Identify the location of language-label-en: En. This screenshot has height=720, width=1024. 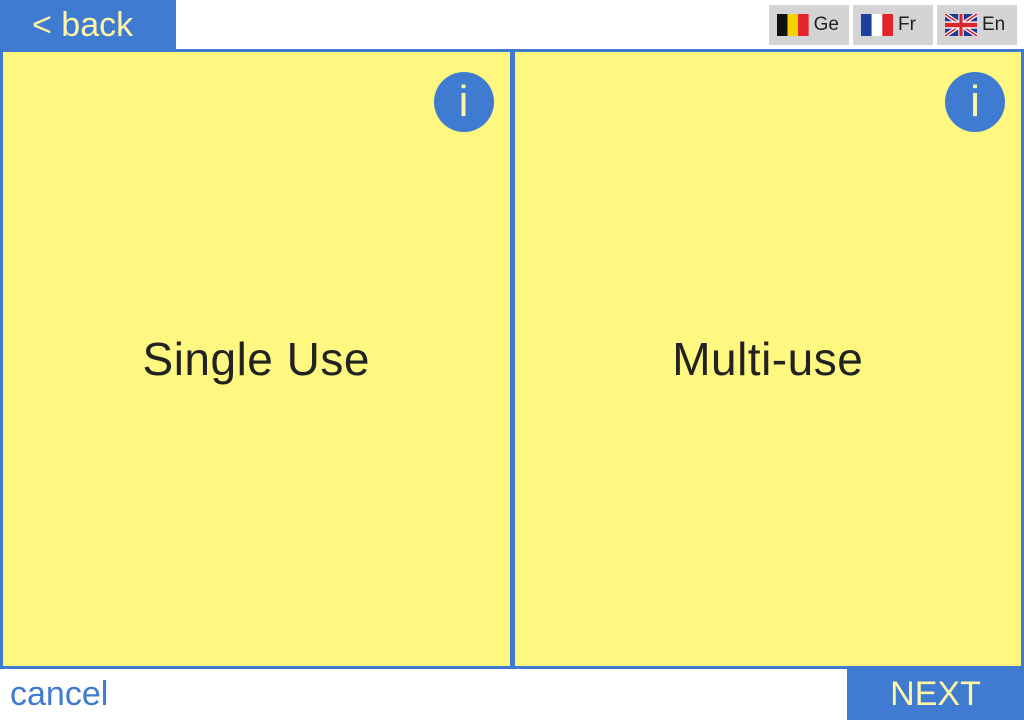
(994, 24).